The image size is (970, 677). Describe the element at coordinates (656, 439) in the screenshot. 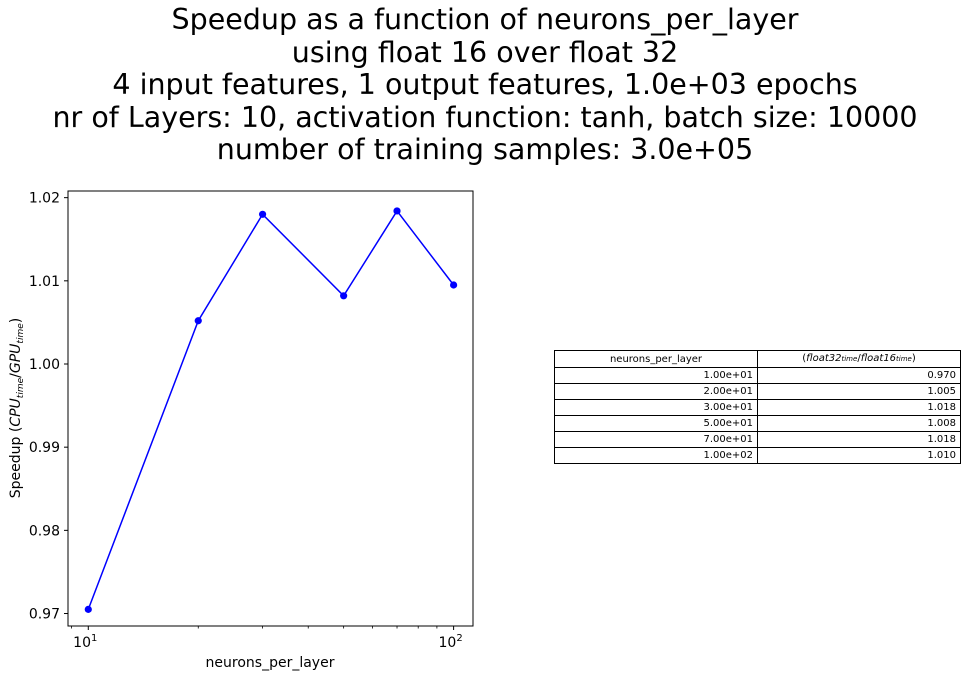

I see `table-cell-neurons: 7.00e+01` at that location.